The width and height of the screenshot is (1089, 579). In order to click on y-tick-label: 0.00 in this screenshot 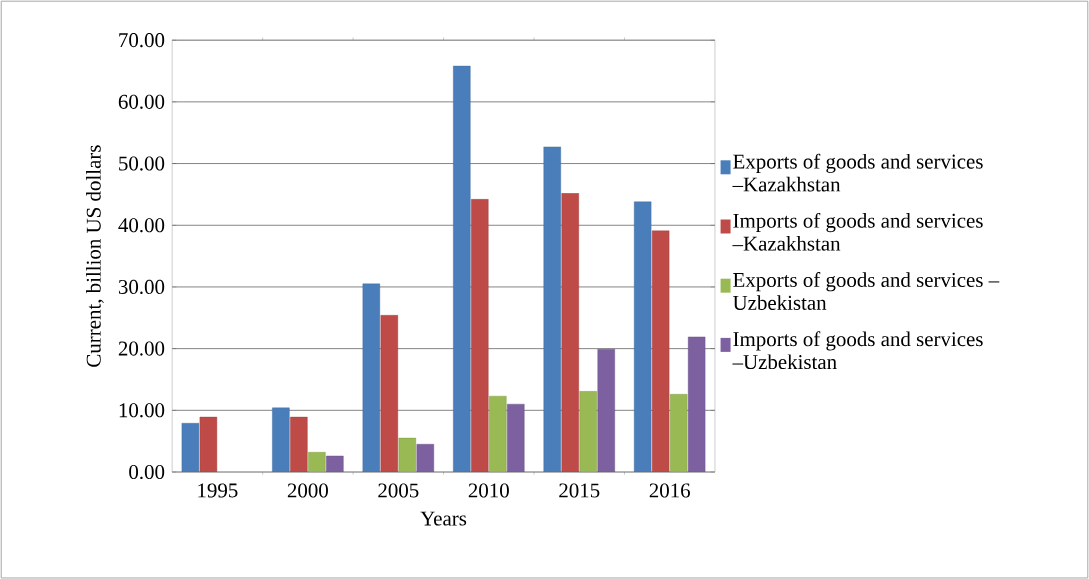, I will do `click(147, 472)`.